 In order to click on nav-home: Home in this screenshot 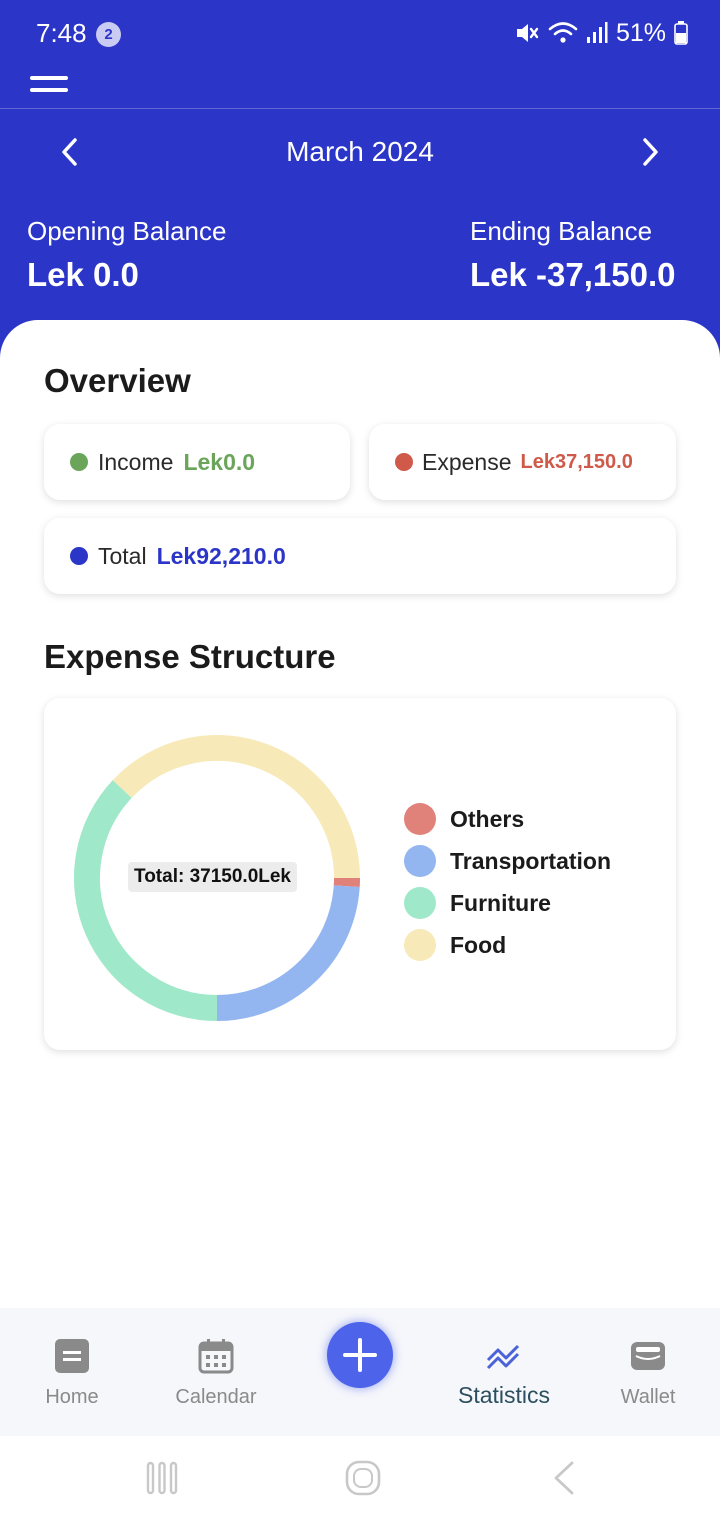, I will do `click(72, 1372)`.